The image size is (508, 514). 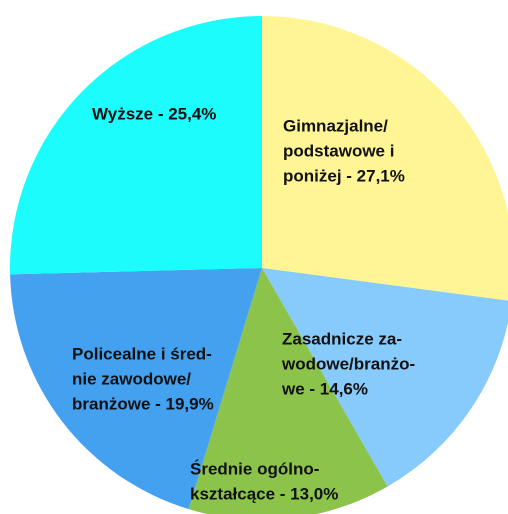 I want to click on slice-label: kształcące - 13,0%, so click(x=264, y=493).